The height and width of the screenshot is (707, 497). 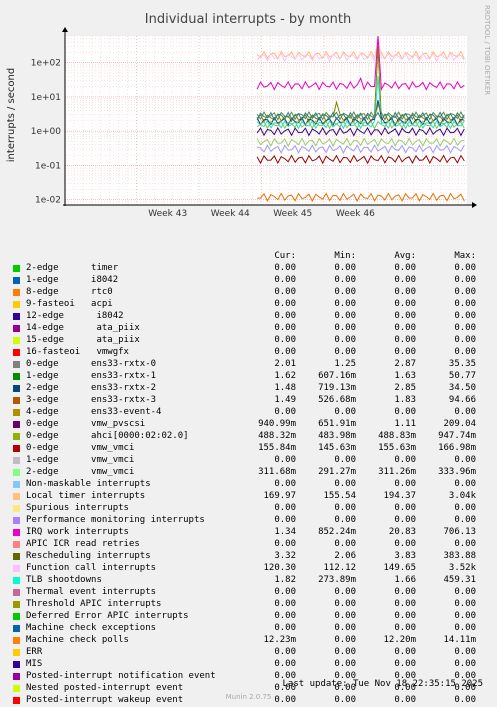 I want to click on legend-label: Local timer interrupts, so click(x=86, y=496).